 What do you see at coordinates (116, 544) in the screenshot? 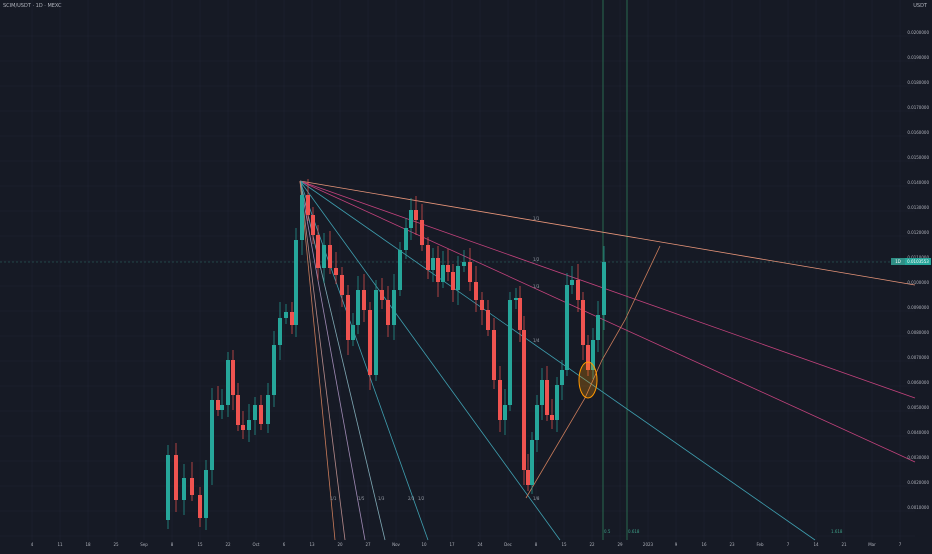
I see `time-axis-label: 25` at bounding box center [116, 544].